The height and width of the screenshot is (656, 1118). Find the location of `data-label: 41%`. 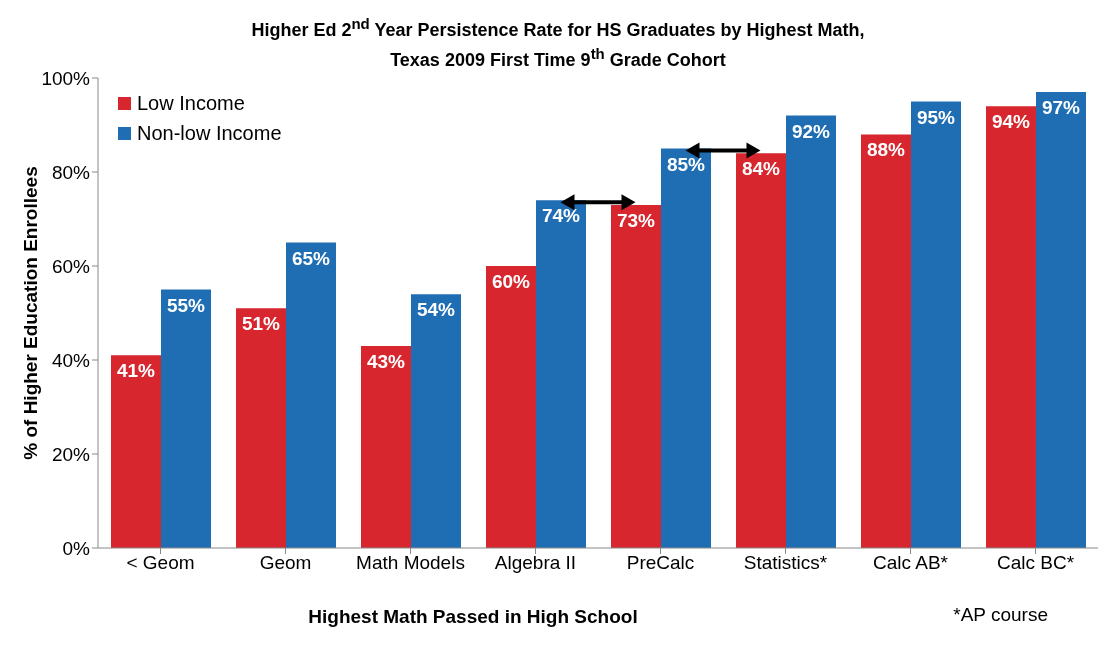

data-label: 41% is located at coordinates (136, 371).